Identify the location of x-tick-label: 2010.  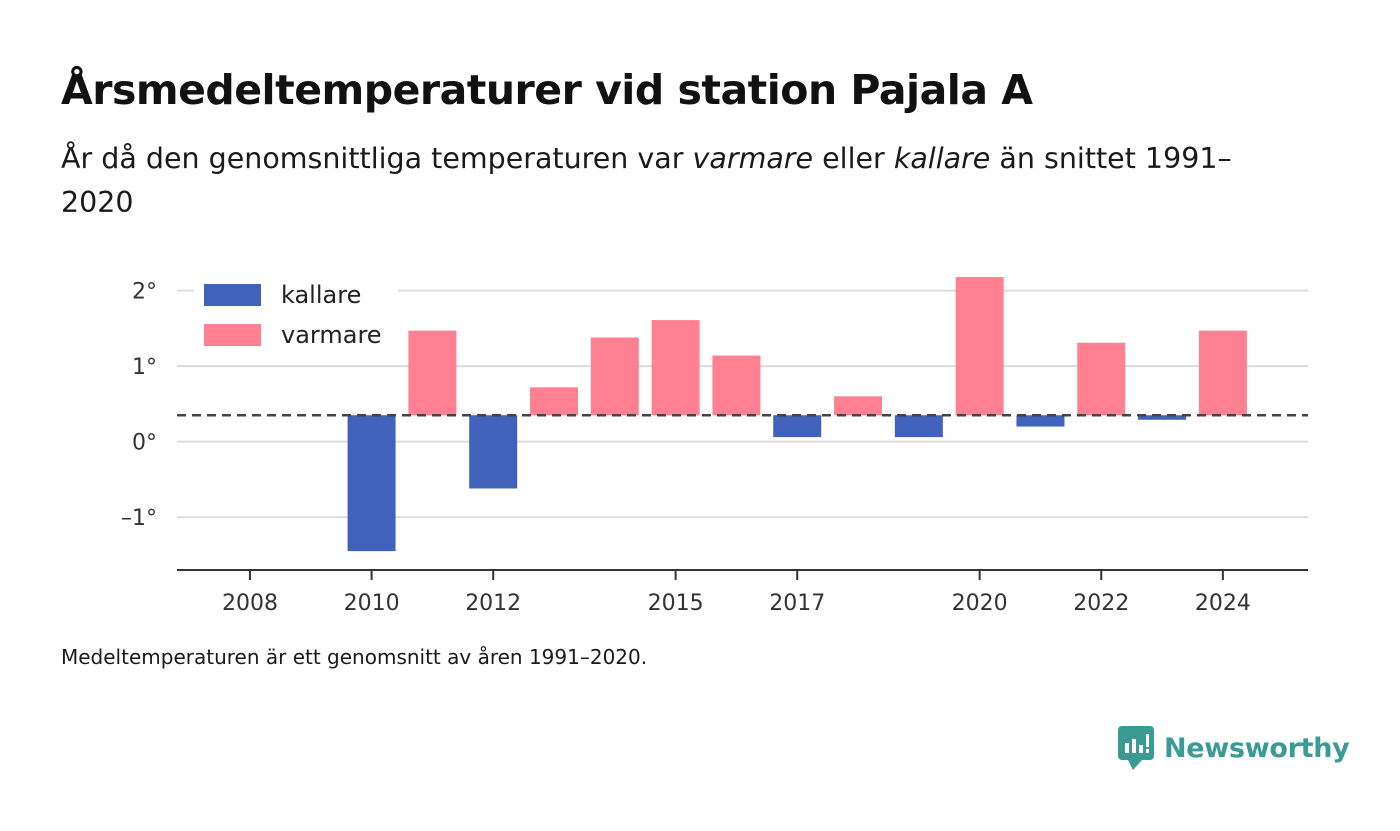
(372, 603).